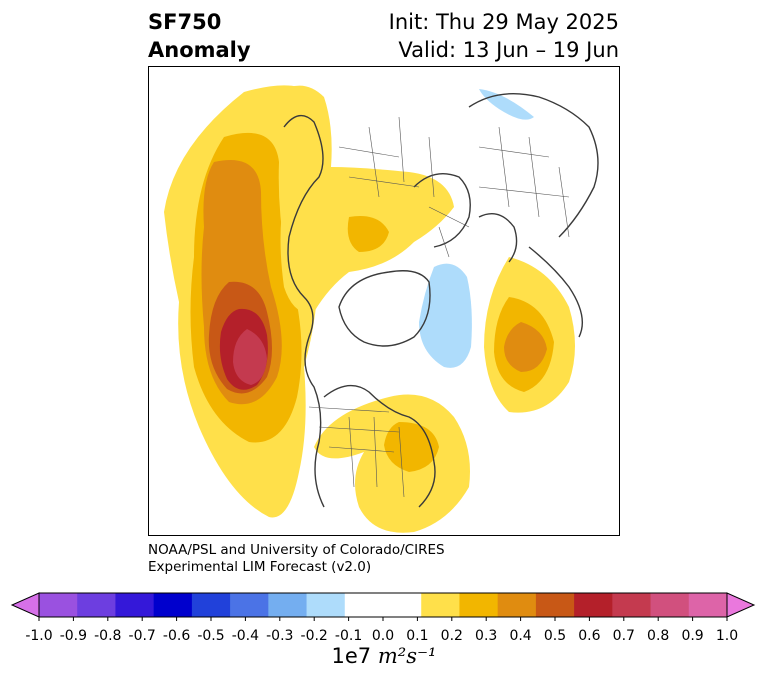 The height and width of the screenshot is (688, 768). I want to click on credit-line-2: Experimental LIM Forecast (v2.0), so click(260, 567).